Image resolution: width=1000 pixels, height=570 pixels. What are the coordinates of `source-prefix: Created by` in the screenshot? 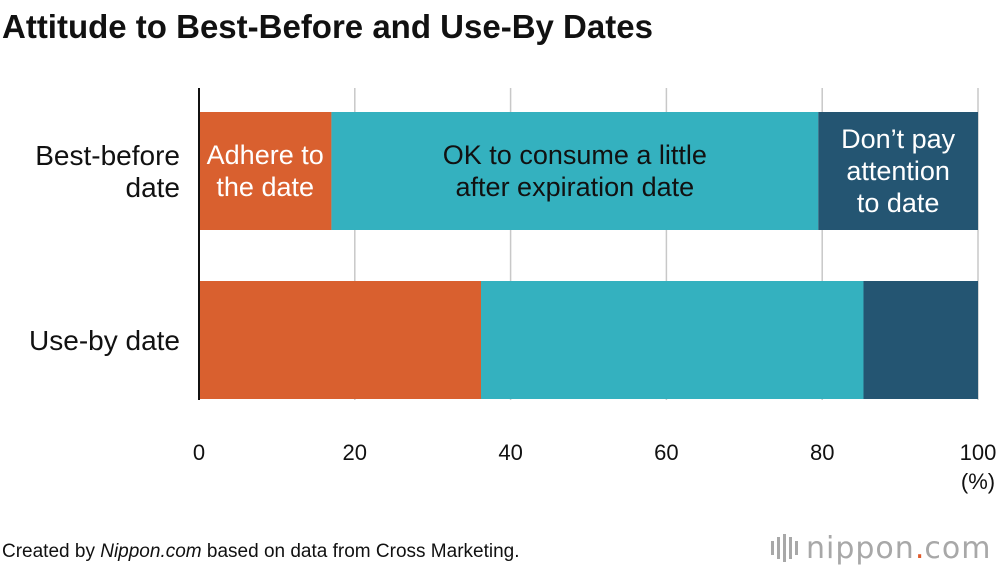 It's located at (51, 551).